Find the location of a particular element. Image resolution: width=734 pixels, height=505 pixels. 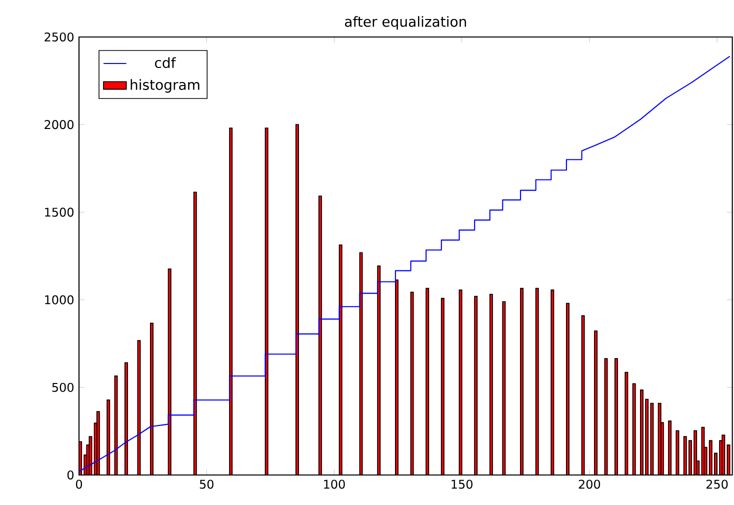

y-tick-label: 500 is located at coordinates (63, 387).